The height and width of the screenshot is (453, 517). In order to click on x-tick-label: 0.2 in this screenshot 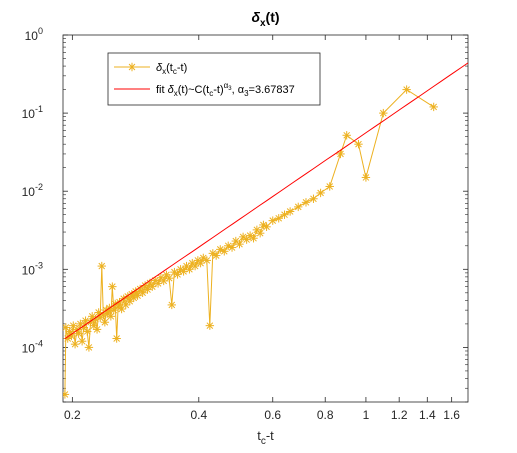, I will do `click(72, 415)`.